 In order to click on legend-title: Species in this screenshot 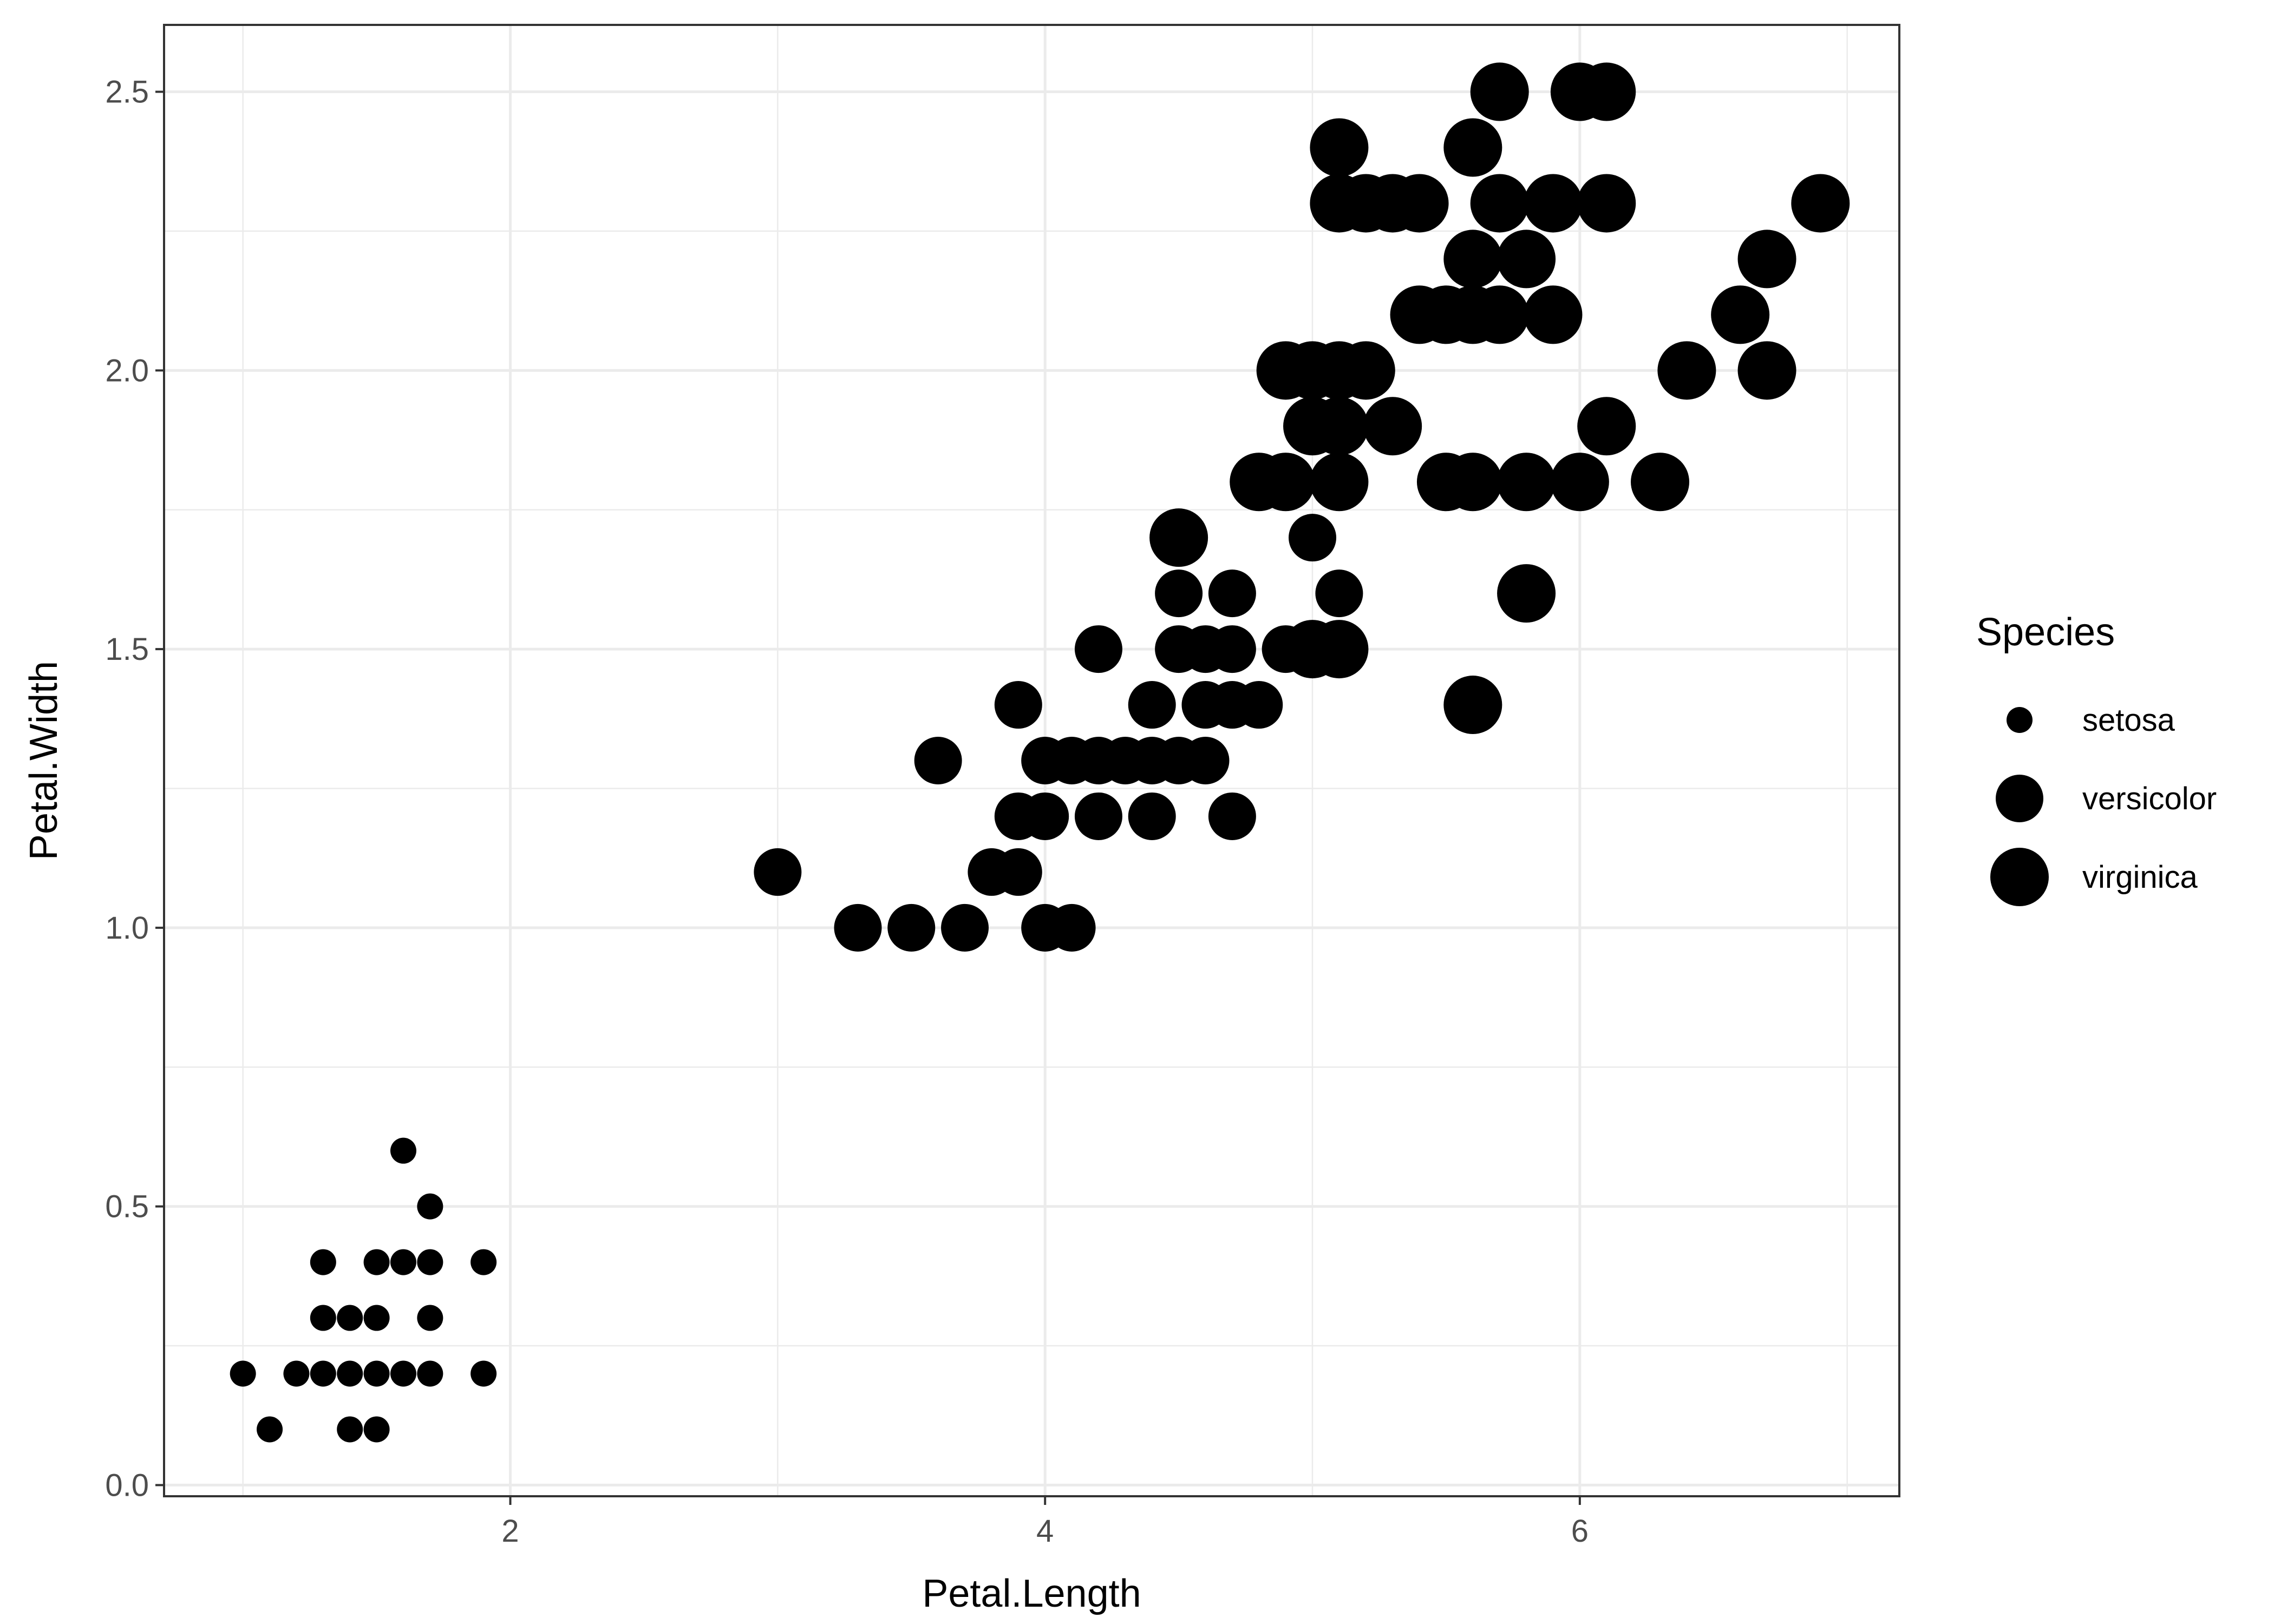, I will do `click(2046, 632)`.